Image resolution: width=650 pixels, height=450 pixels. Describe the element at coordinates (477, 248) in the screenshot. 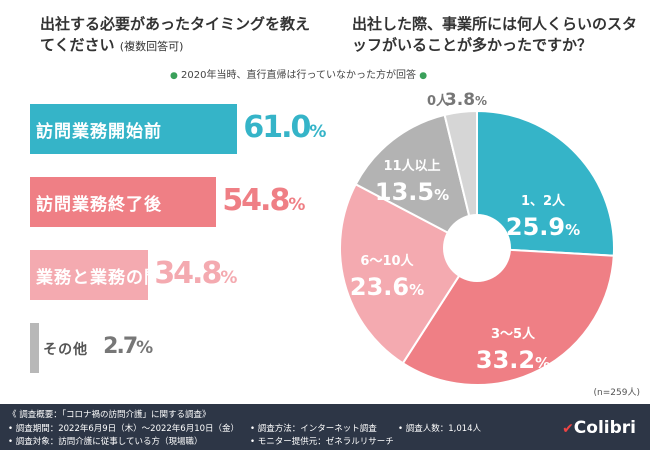

I see `pie-hole` at that location.